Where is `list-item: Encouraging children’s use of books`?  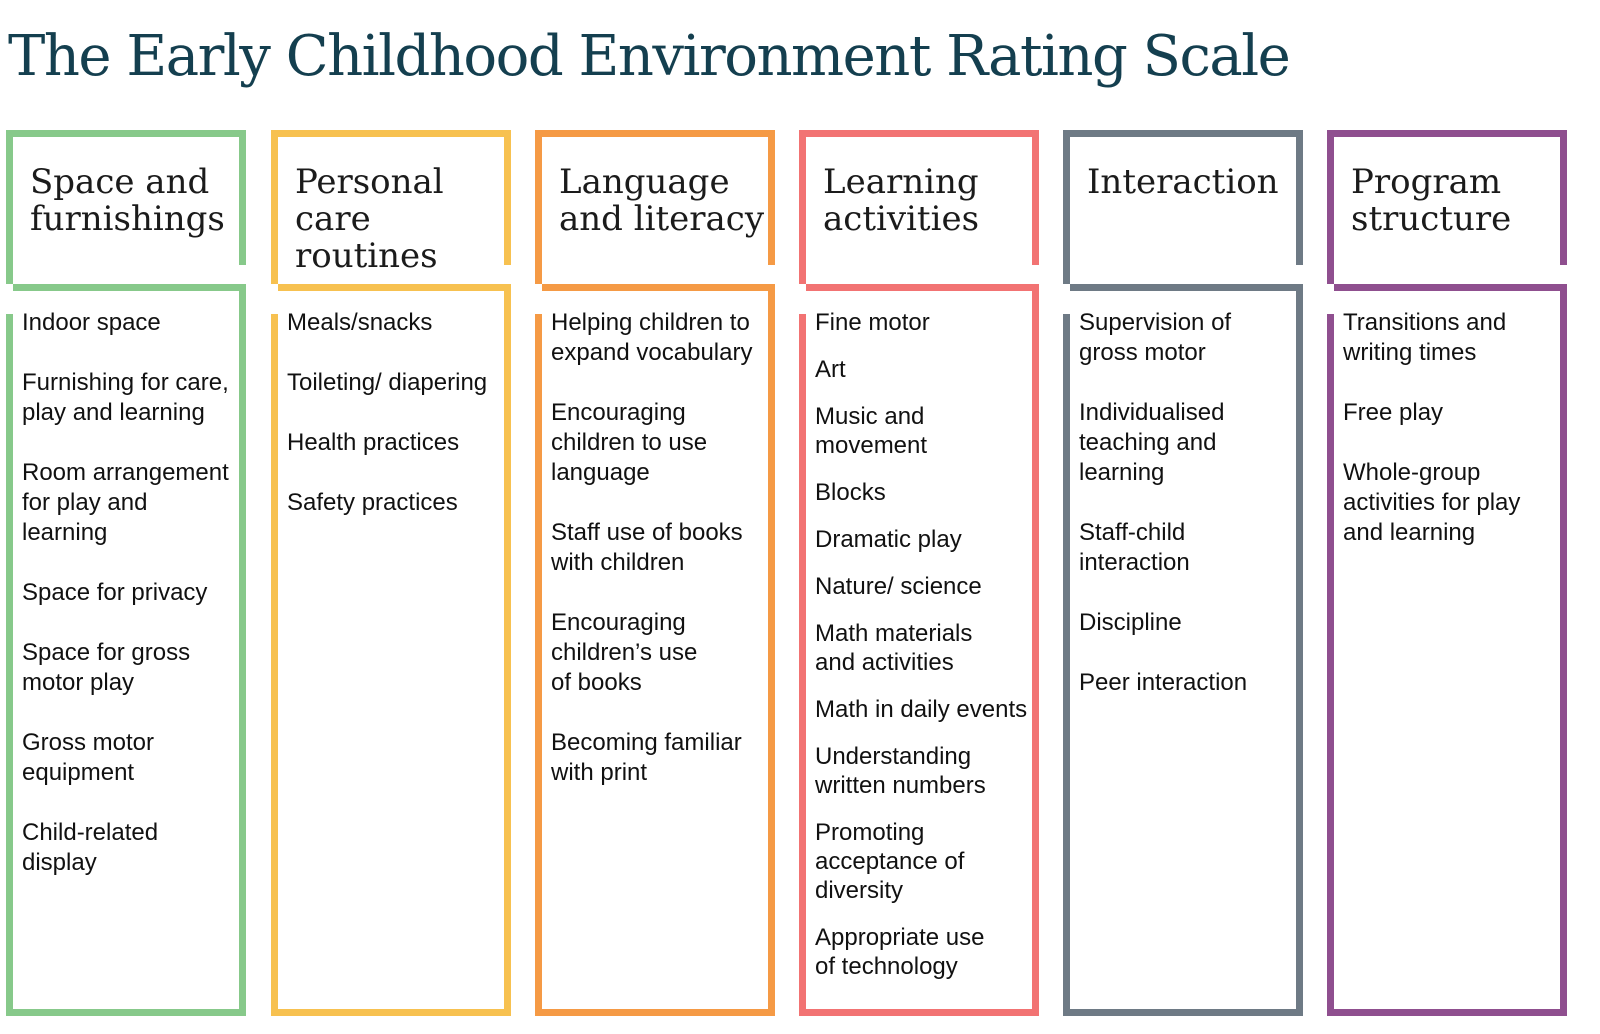 list-item: Encouraging children’s use of books is located at coordinates (624, 652).